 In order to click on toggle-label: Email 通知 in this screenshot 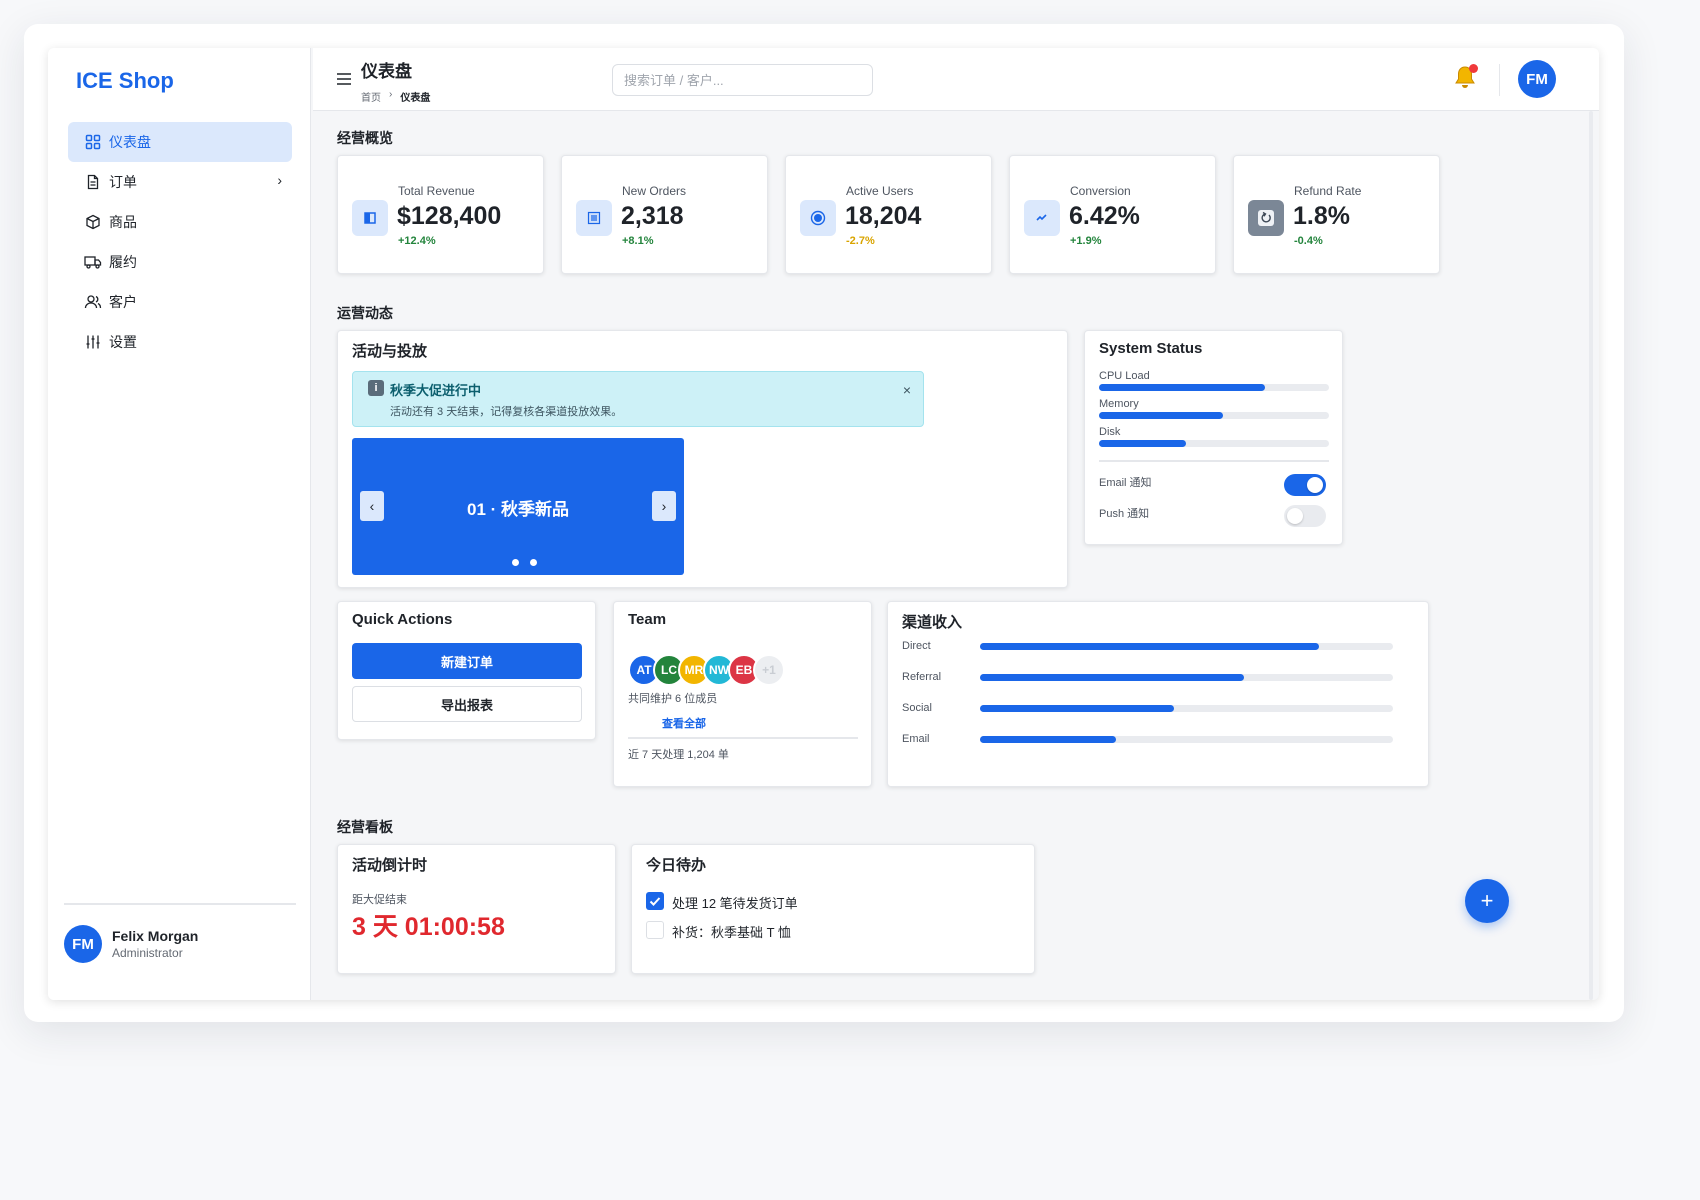, I will do `click(1125, 483)`.